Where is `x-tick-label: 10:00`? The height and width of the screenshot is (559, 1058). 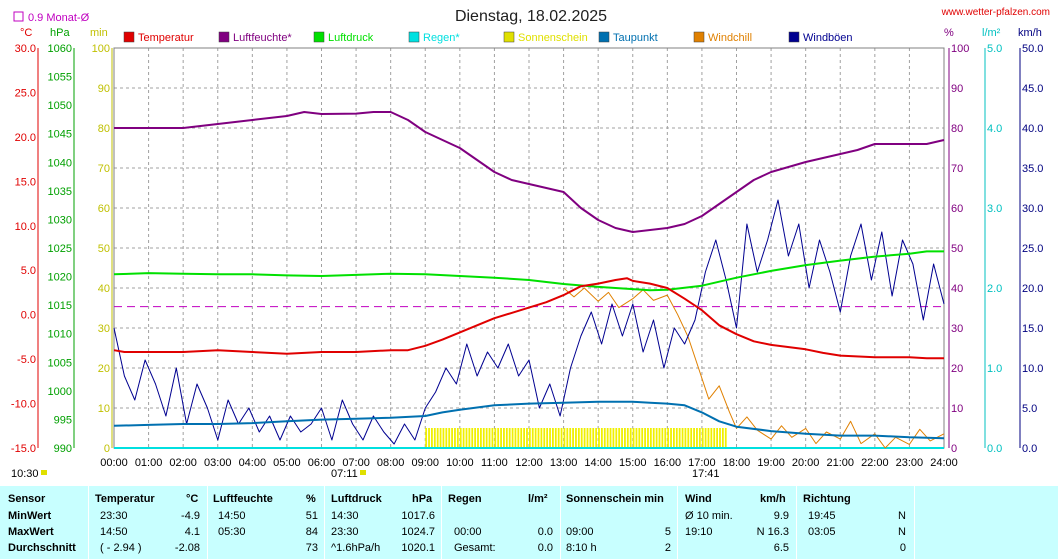 x-tick-label: 10:00 is located at coordinates (460, 463).